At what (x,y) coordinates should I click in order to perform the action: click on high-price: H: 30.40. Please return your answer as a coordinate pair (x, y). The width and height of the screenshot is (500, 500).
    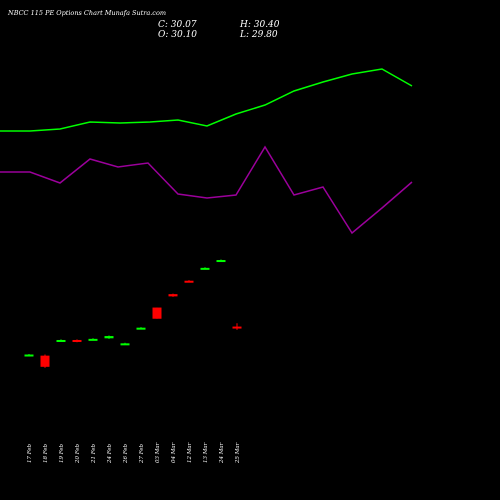
    Looking at the image, I should click on (260, 25).